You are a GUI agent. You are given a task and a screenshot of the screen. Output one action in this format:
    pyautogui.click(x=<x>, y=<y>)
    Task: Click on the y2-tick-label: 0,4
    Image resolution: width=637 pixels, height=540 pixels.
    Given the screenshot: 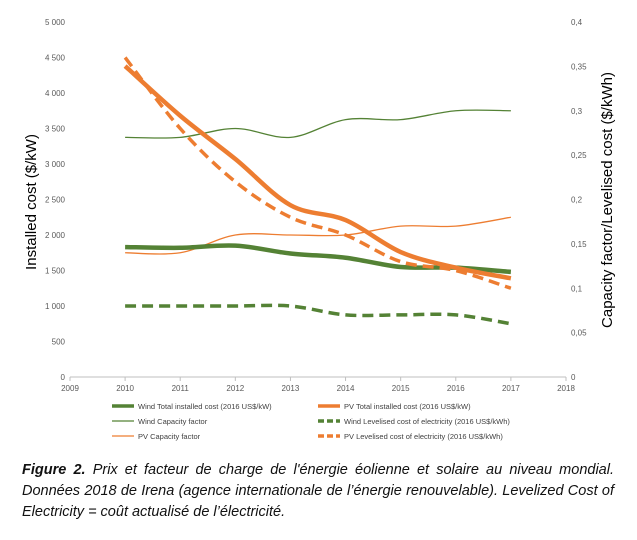 What is the action you would take?
    pyautogui.click(x=577, y=22)
    